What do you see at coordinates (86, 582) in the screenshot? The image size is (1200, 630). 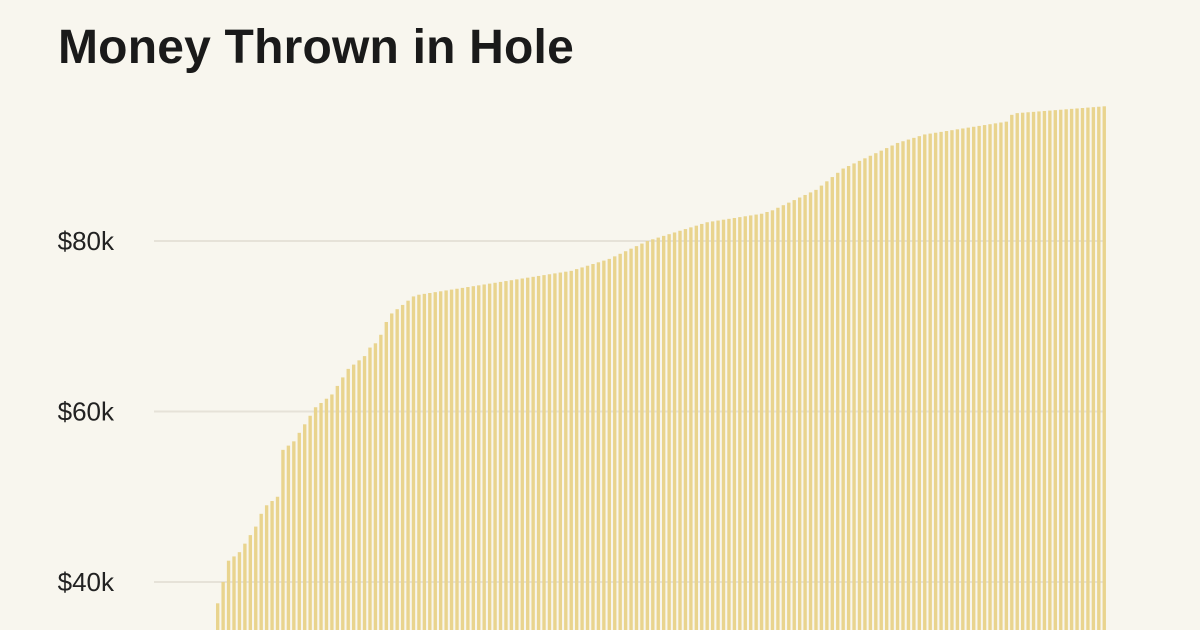 I see `y-tick-label: $40k` at bounding box center [86, 582].